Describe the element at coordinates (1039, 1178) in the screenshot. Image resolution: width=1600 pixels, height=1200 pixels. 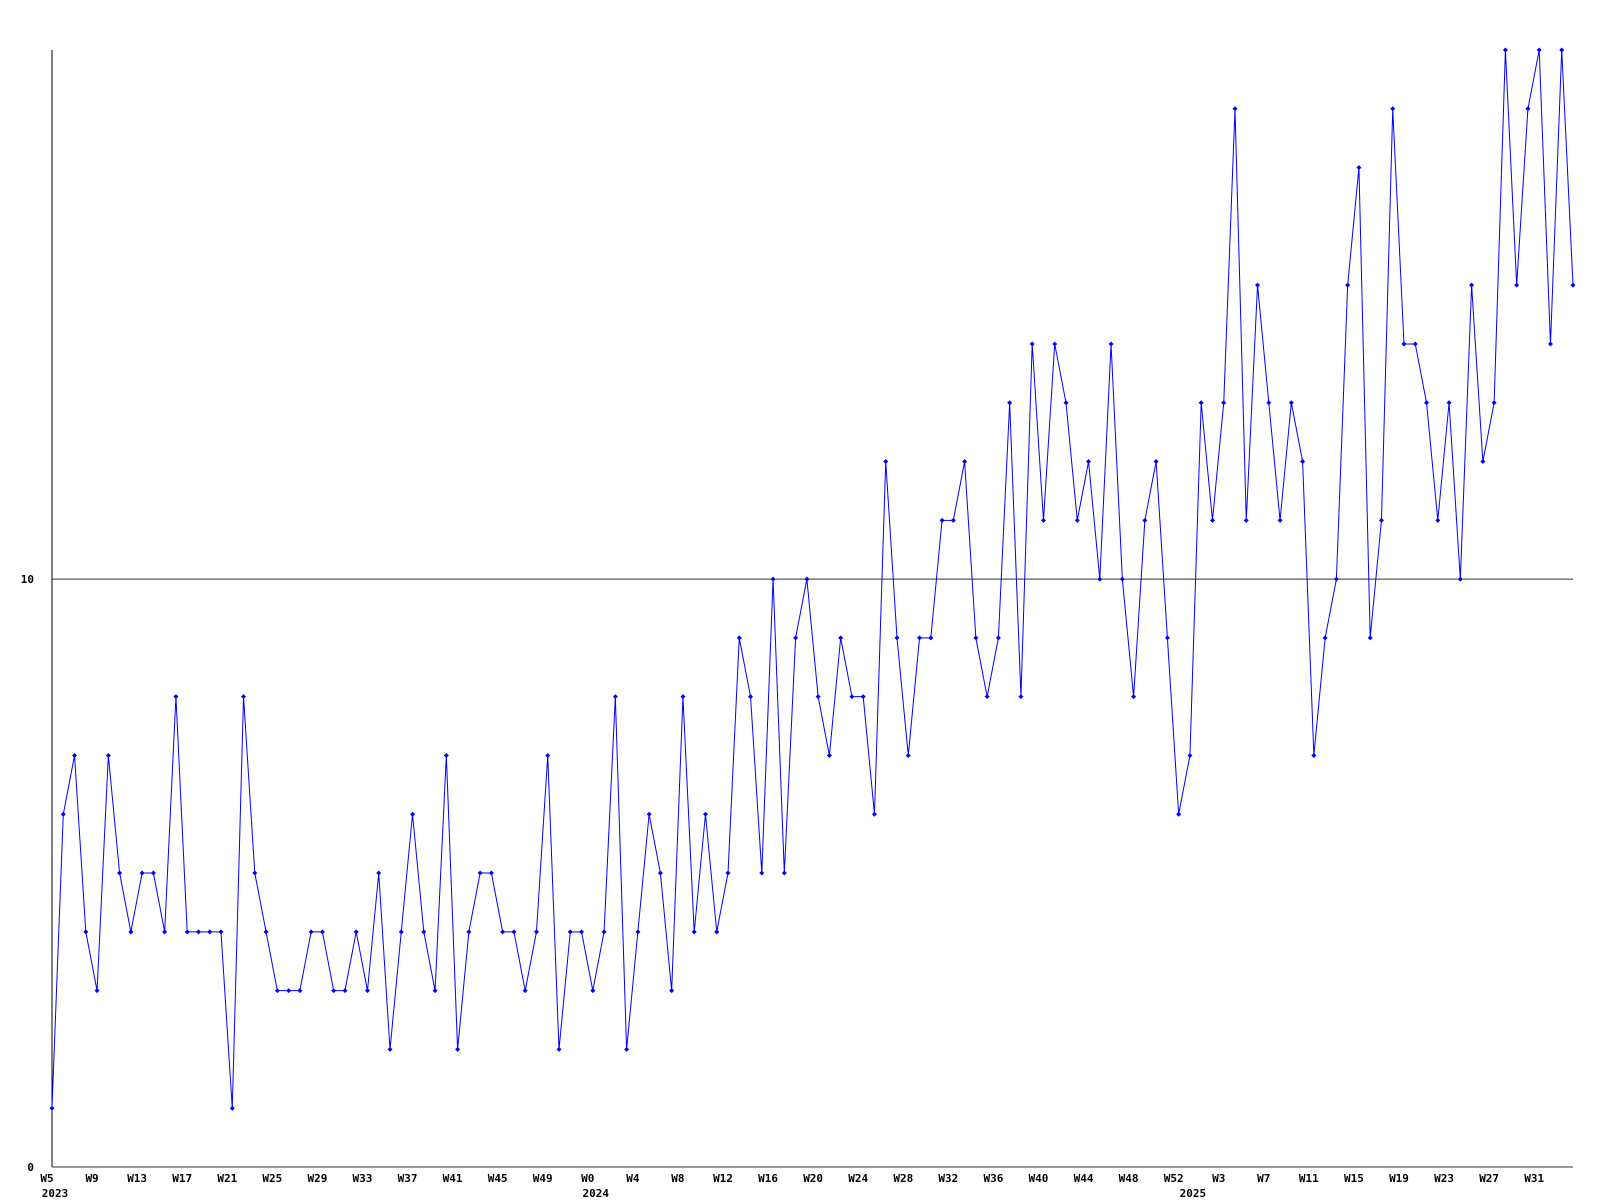
I see `x-tick-label: W40` at that location.